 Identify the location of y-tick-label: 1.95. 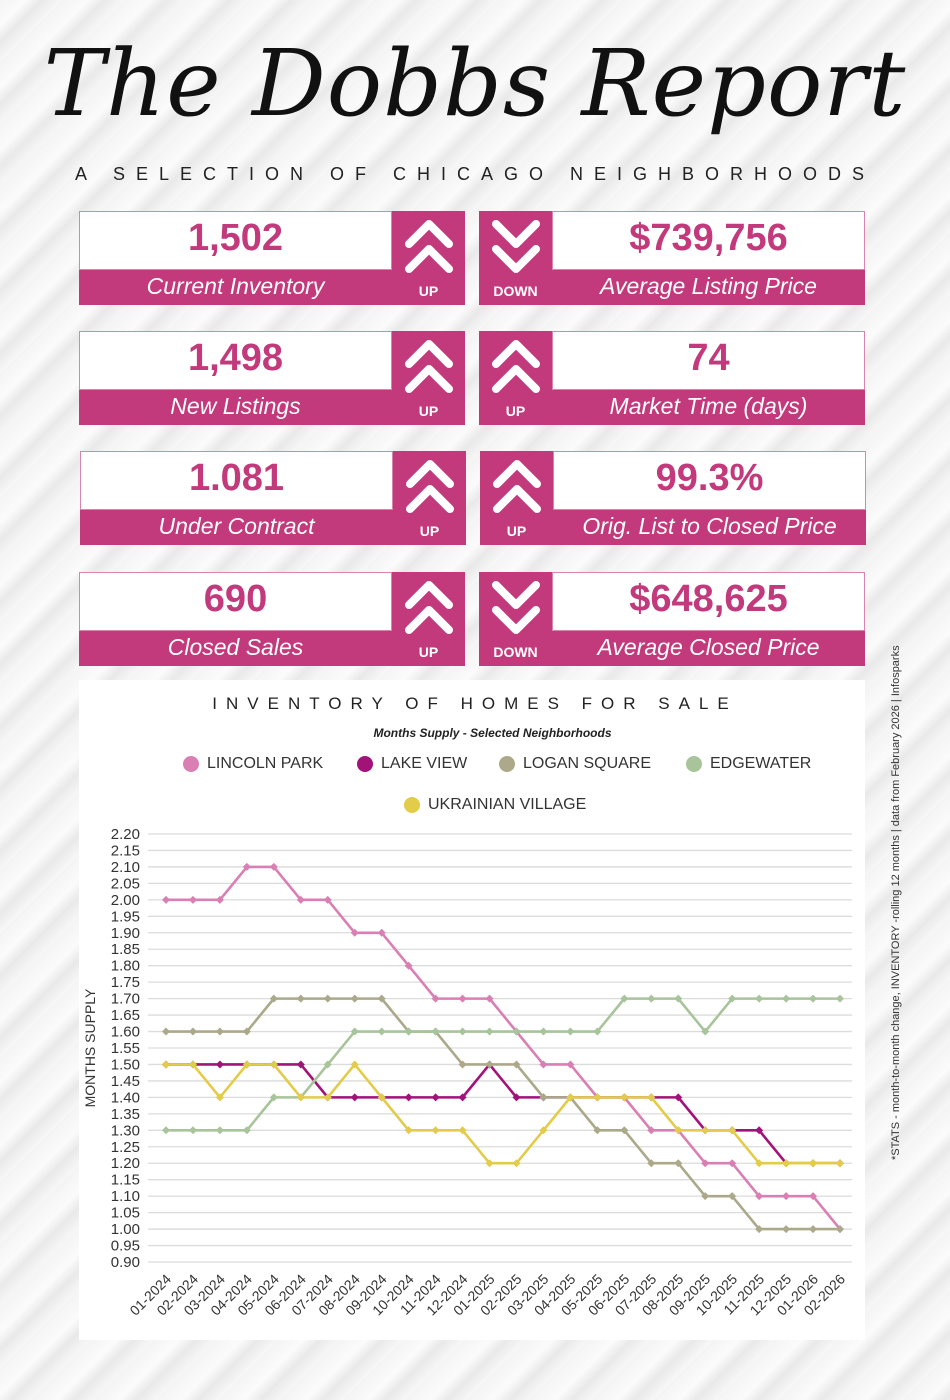
(125, 916).